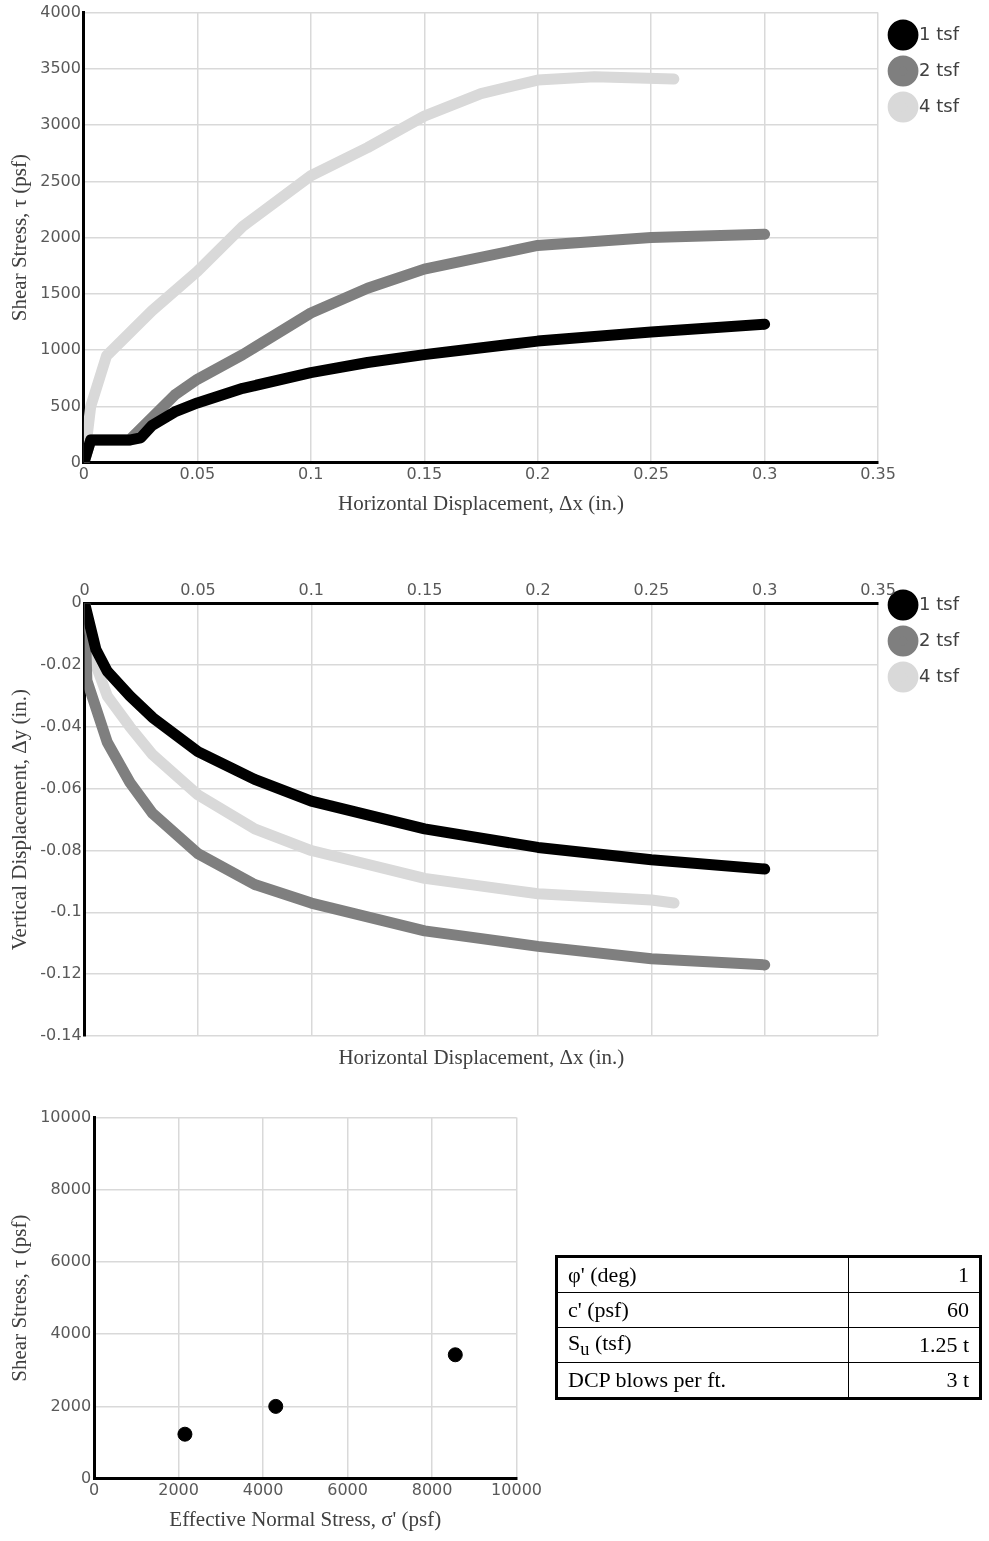 Image resolution: width=989 pixels, height=1541 pixels. Describe the element at coordinates (71, 1188) in the screenshot. I see `y-tick-label: 8000` at that location.